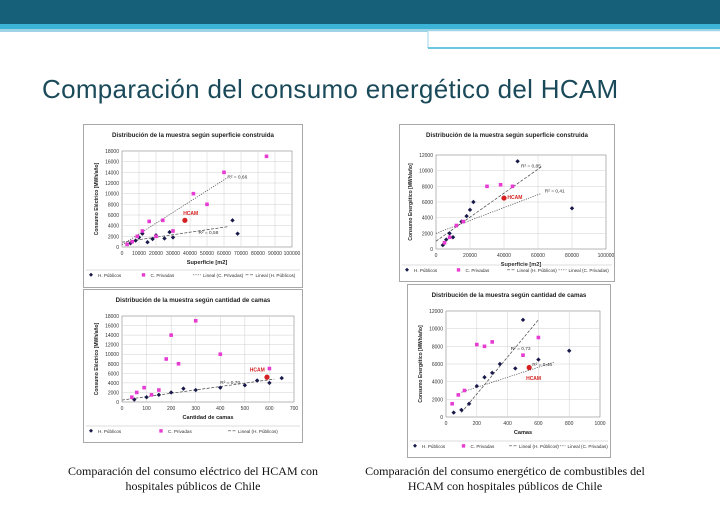 The height and width of the screenshot is (510, 720). Describe the element at coordinates (555, 192) in the screenshot. I see `r2-label: R² = 0,41` at that location.